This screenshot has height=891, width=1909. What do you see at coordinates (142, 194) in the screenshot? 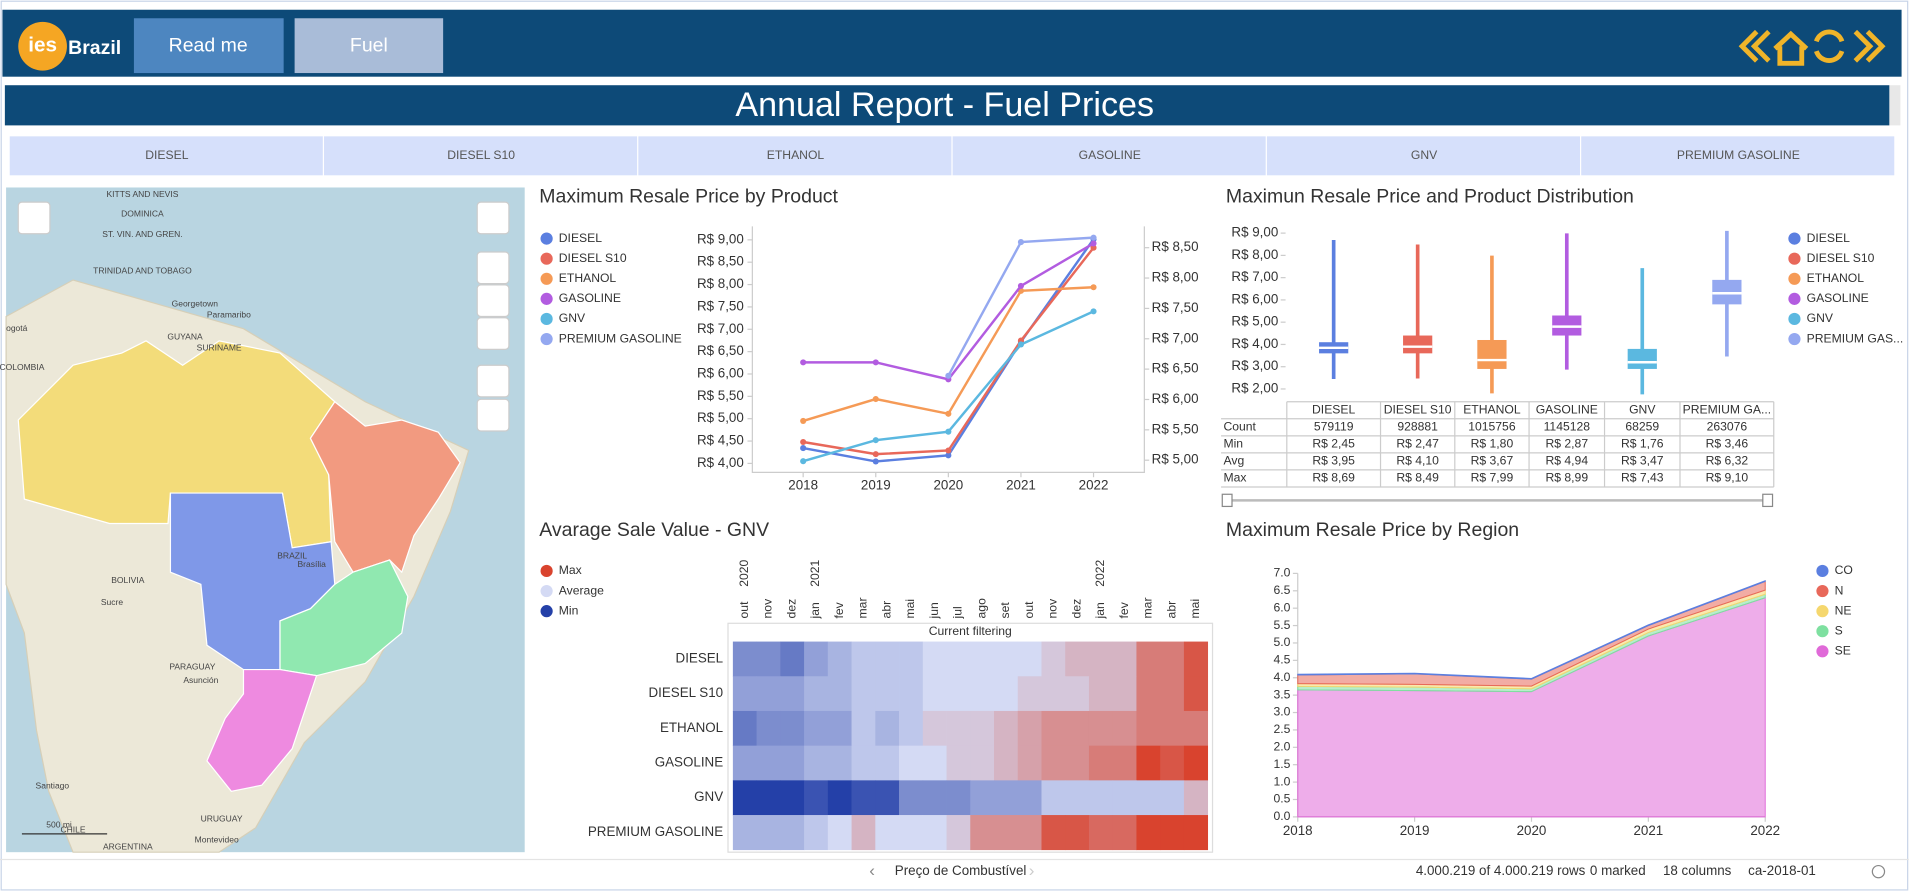
I see `map-label: KITTS AND NEVIS` at bounding box center [142, 194].